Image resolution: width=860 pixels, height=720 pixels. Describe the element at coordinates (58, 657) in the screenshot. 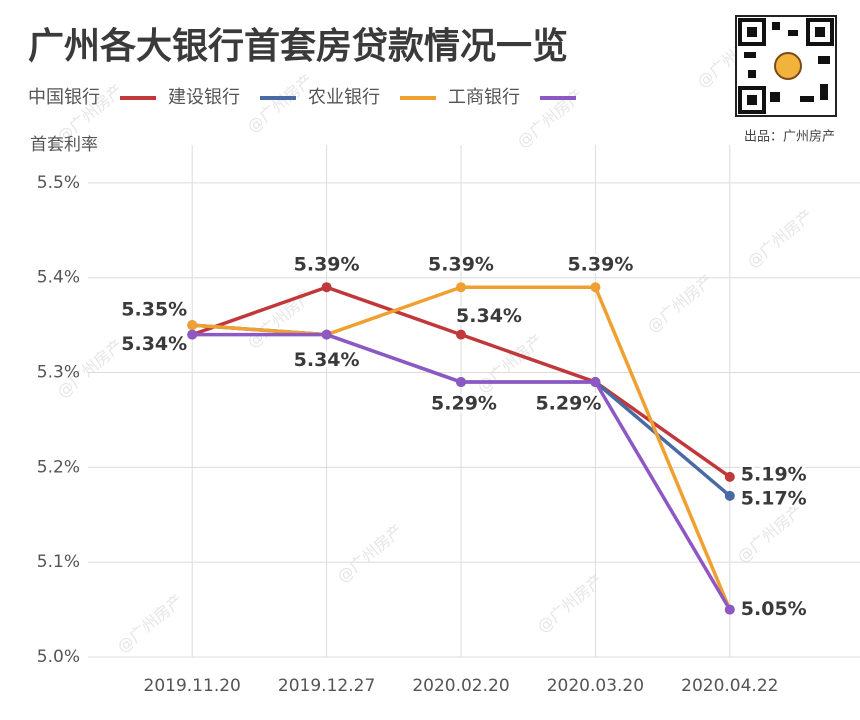

I see `y-tick-label: 5.0%` at that location.